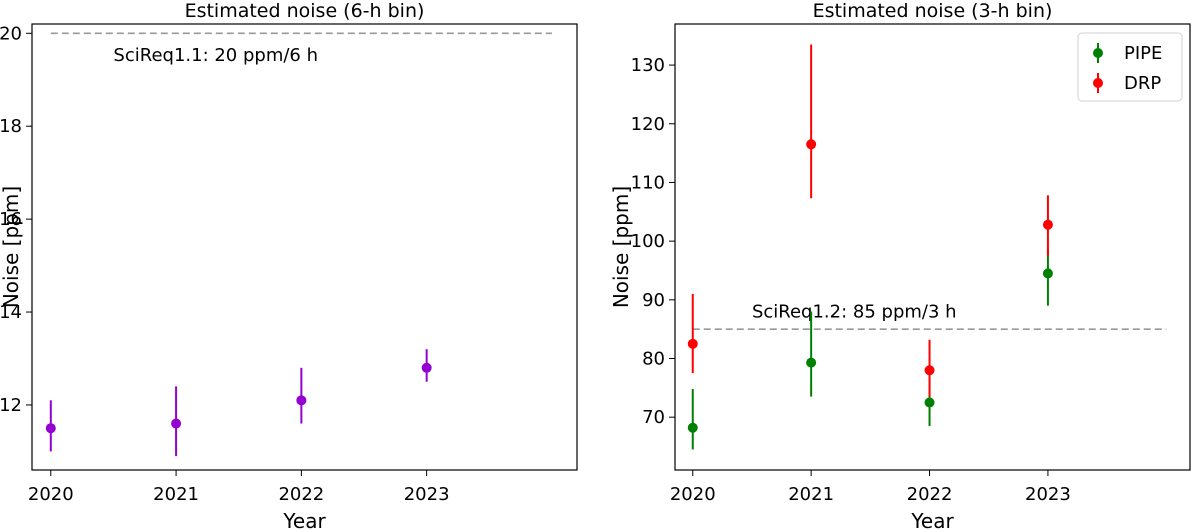 Image resolution: width=1200 pixels, height=532 pixels. Describe the element at coordinates (653, 359) in the screenshot. I see `y-tick-label: 80` at that location.